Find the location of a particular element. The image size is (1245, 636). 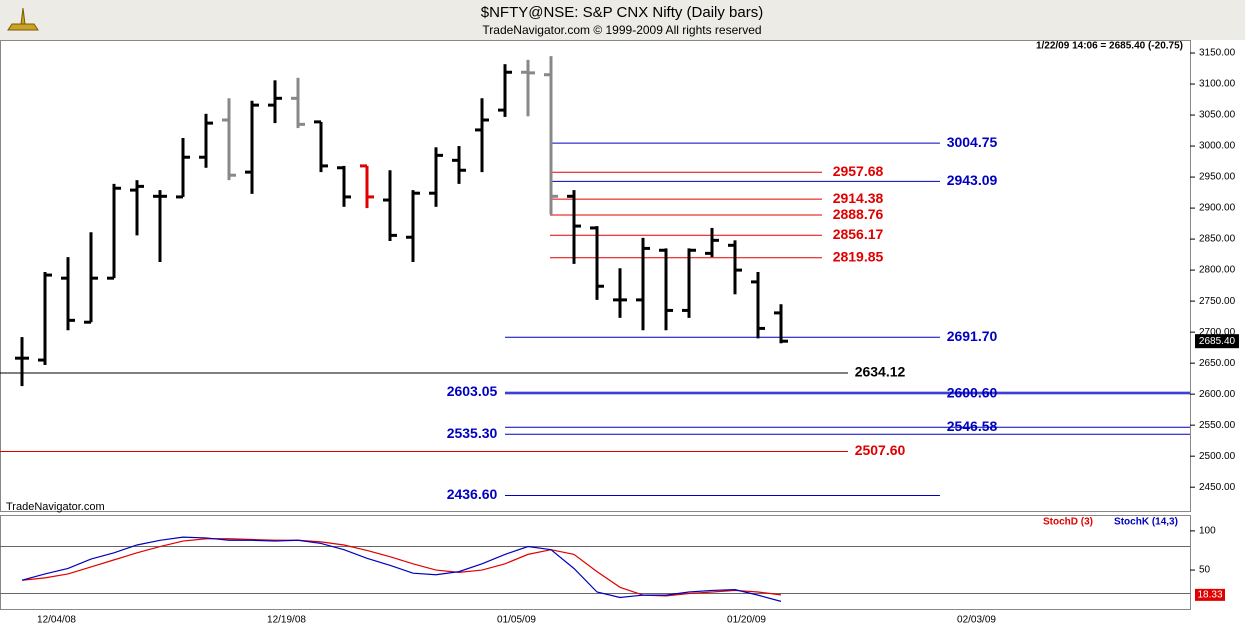

legend-entry: StochD (3) is located at coordinates (1068, 522).